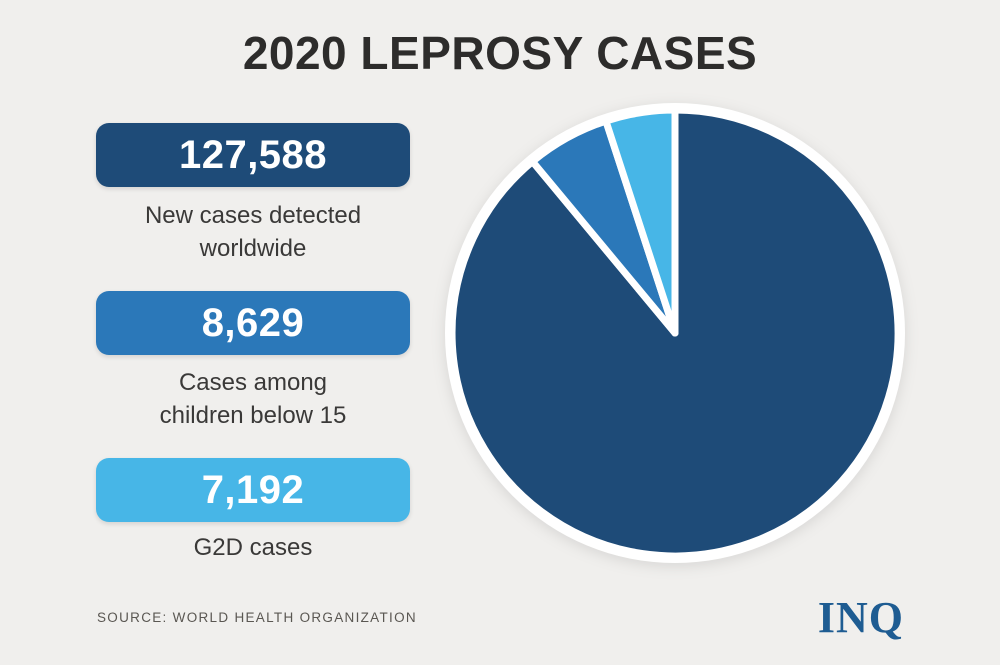 The height and width of the screenshot is (665, 1000). What do you see at coordinates (257, 617) in the screenshot?
I see `source-attribution: SOURCE: WORLD HEALTH ORGANIZATION` at bounding box center [257, 617].